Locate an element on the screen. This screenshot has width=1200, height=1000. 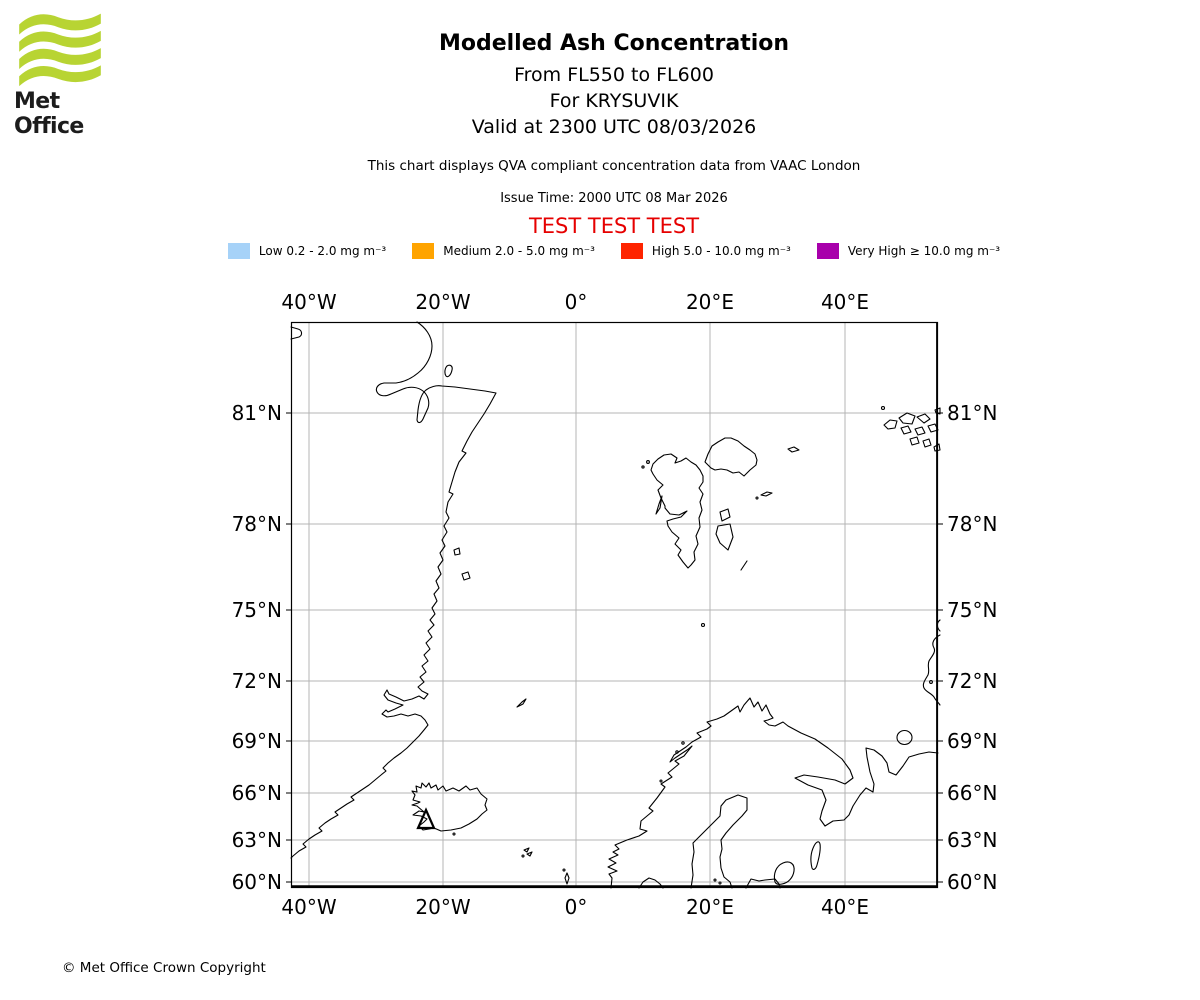
coastline-faroe is located at coordinates (528, 852).